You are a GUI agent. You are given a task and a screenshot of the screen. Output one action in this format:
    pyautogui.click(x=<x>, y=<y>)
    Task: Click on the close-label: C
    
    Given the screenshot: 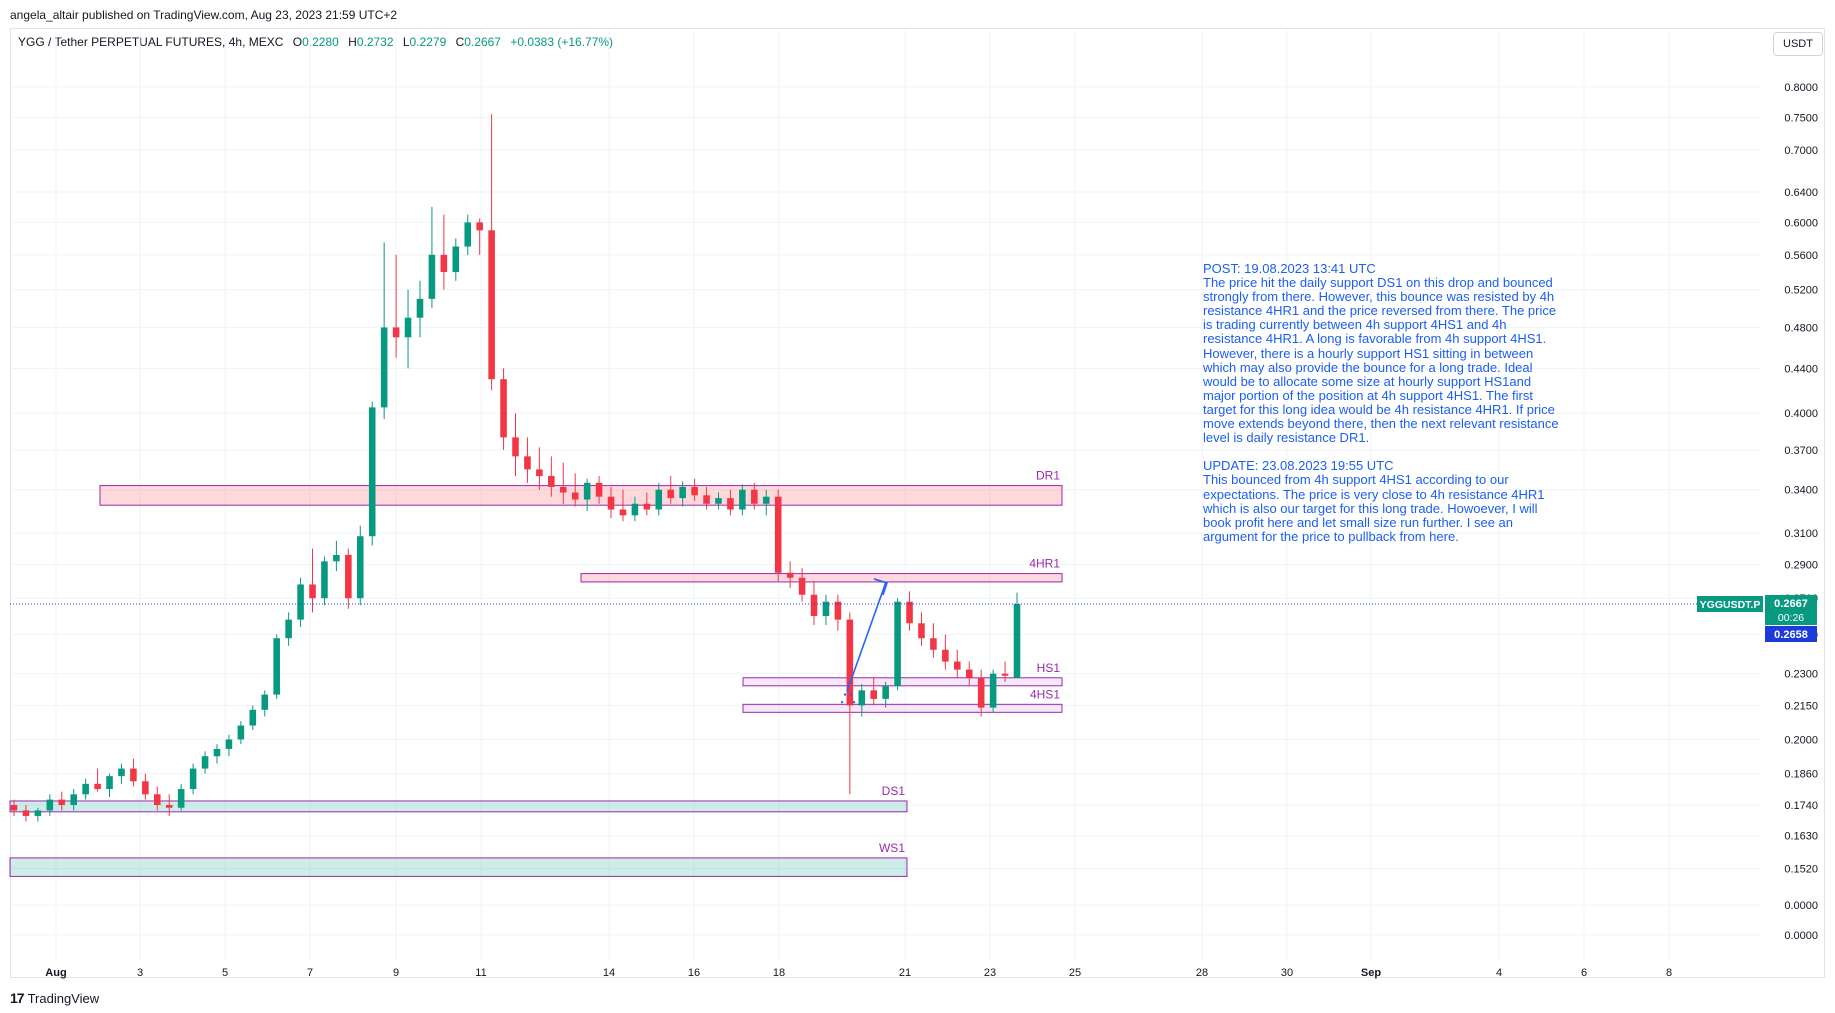 What is the action you would take?
    pyautogui.click(x=460, y=42)
    